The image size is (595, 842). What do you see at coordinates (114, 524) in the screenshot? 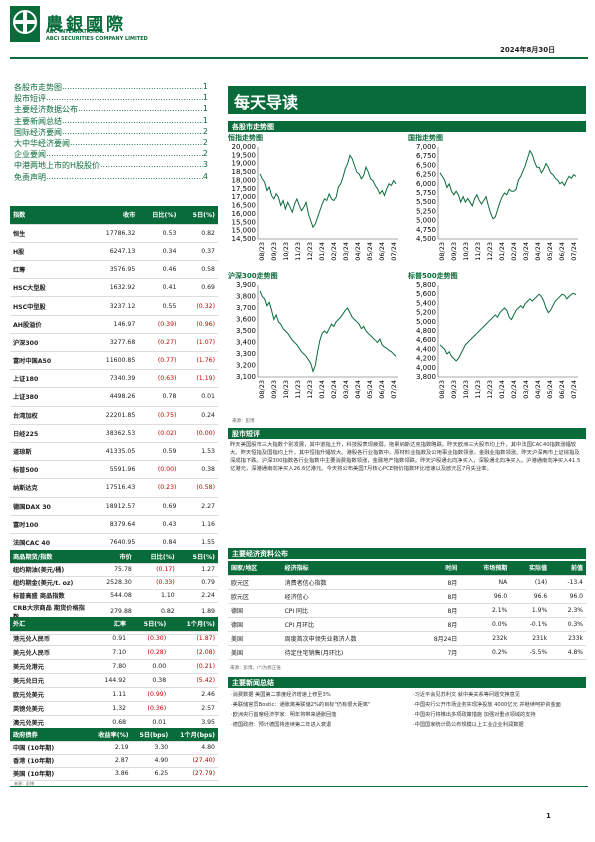
I see `cell-value: 8379.64` at bounding box center [114, 524].